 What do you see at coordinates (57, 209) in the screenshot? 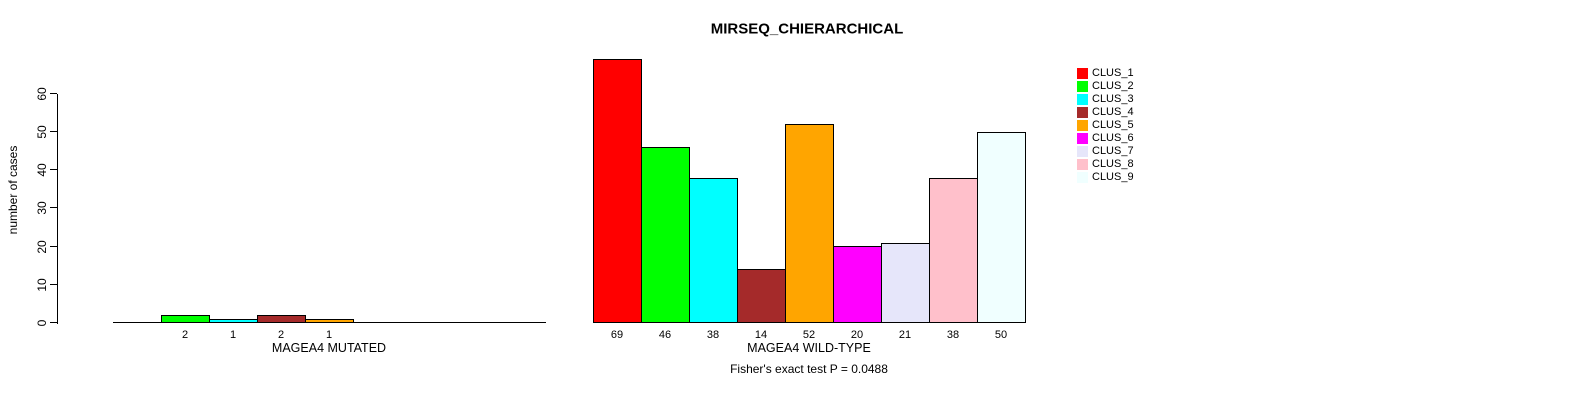
I see `y-axis-line` at bounding box center [57, 209].